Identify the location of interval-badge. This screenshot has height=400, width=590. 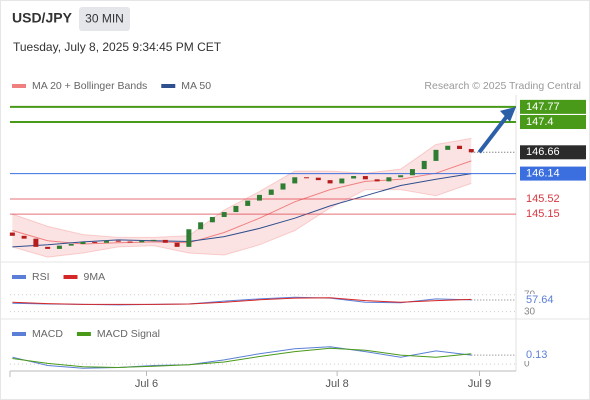
(104, 19).